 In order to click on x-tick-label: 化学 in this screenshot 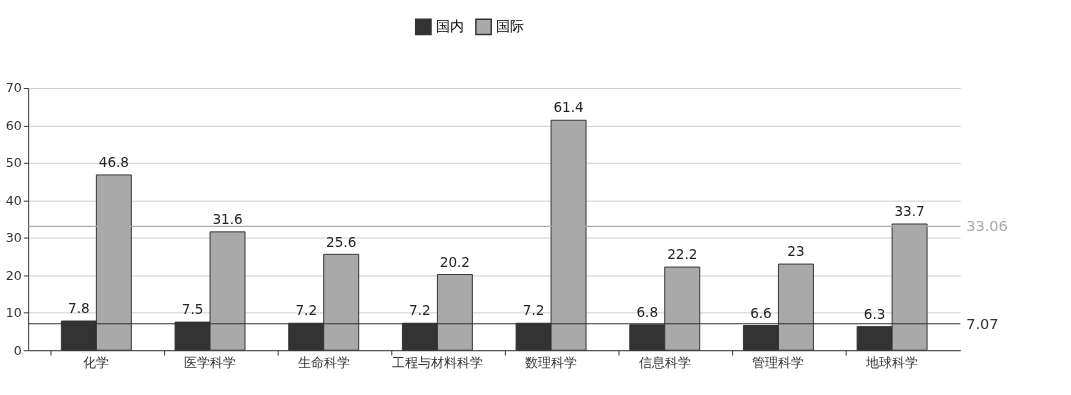, I will do `click(96, 363)`.